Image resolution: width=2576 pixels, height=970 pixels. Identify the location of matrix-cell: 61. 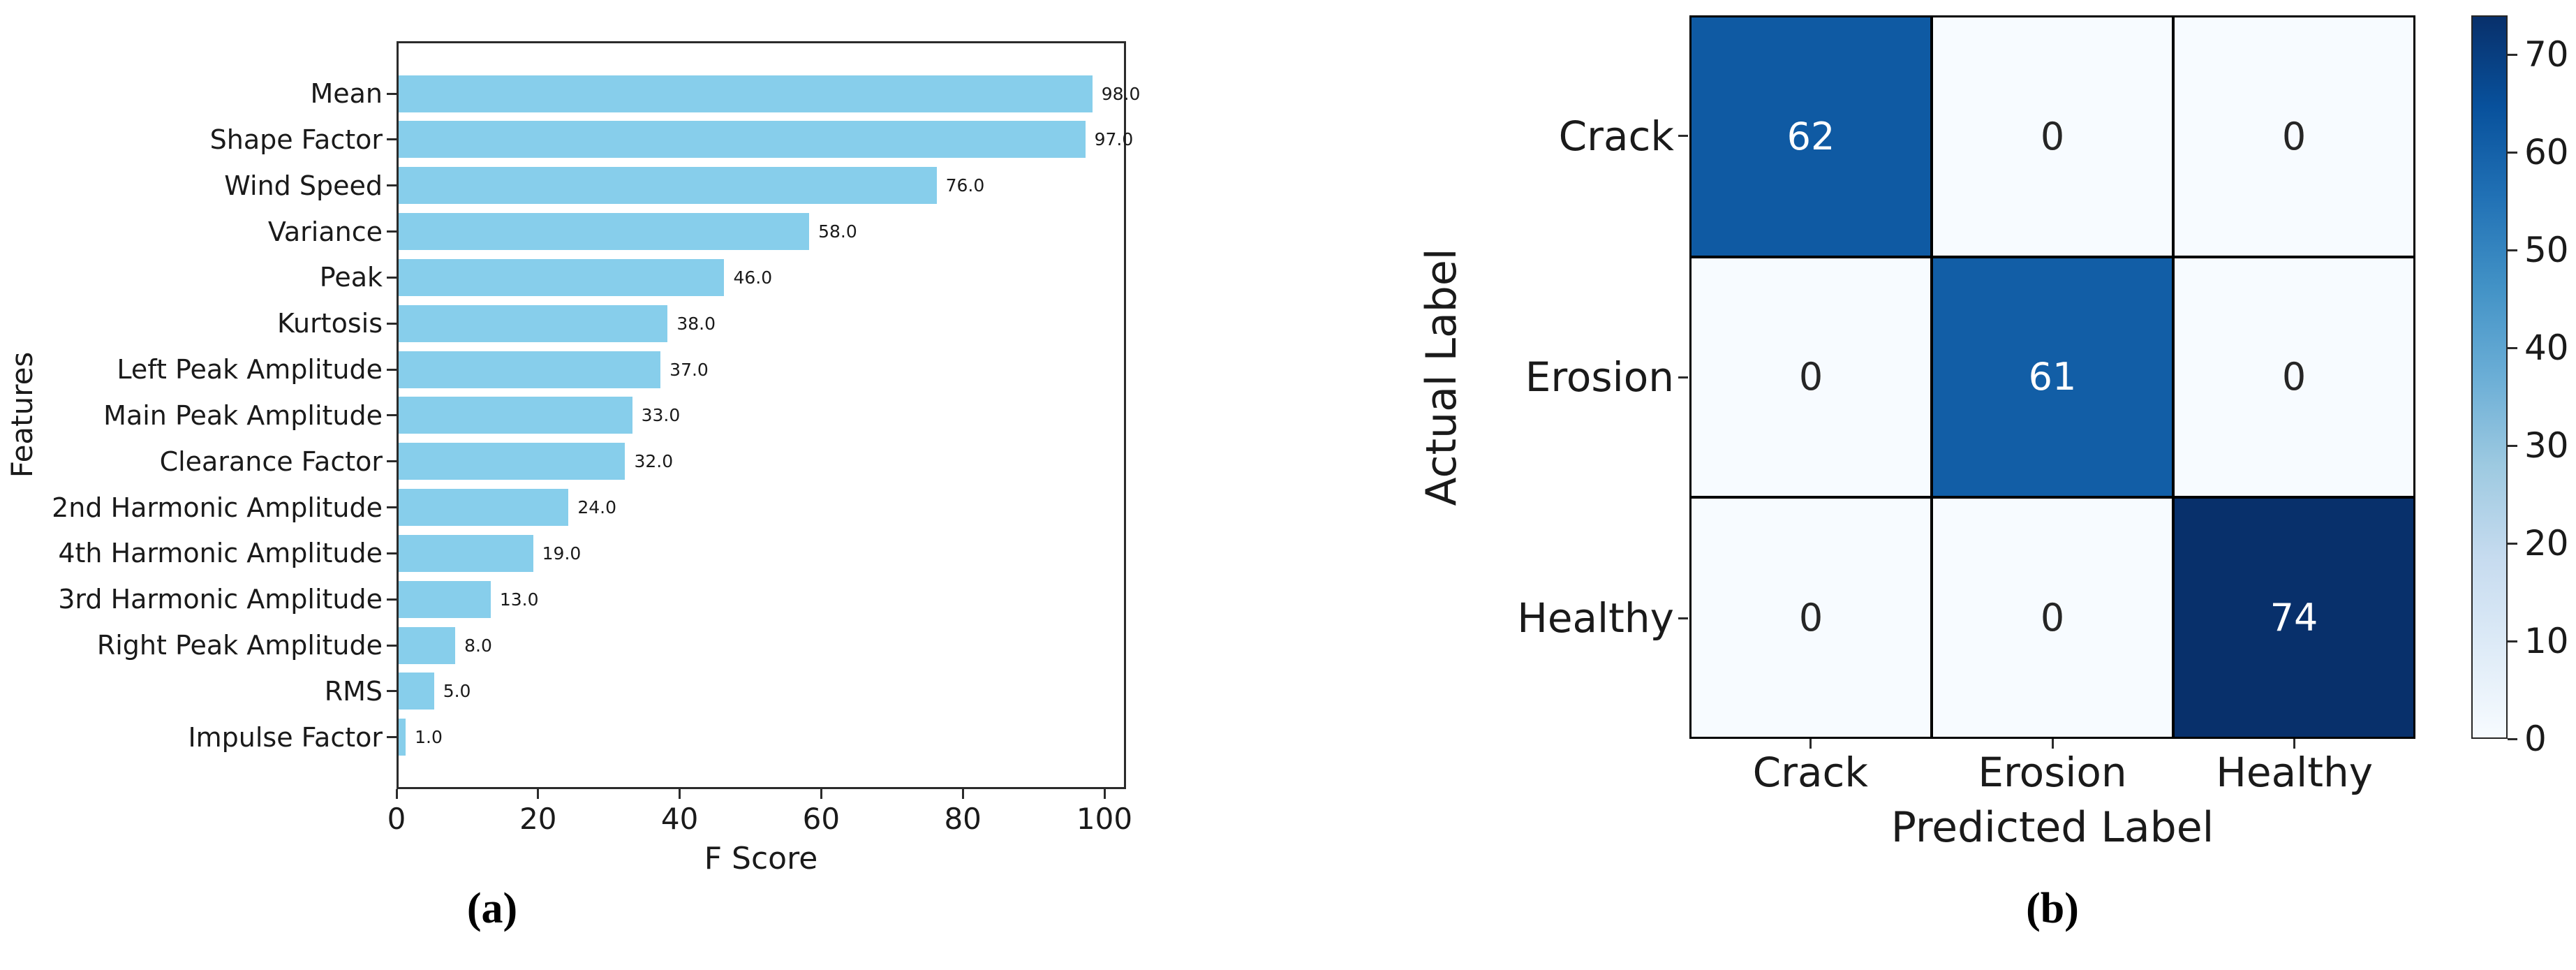
(2052, 377).